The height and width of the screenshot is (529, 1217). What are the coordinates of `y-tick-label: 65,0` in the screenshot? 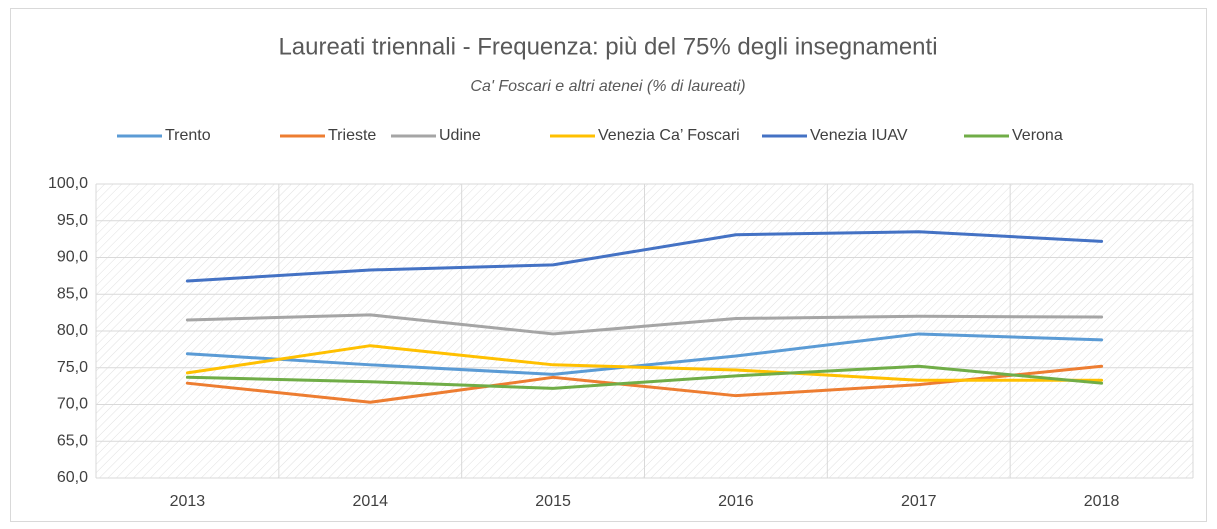 It's located at (72, 440).